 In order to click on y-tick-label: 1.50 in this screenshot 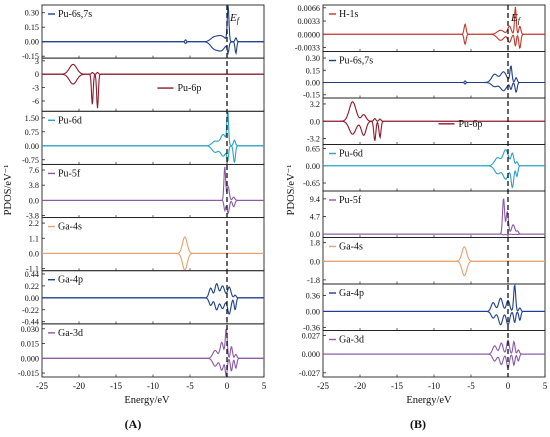, I will do `click(32, 118)`.